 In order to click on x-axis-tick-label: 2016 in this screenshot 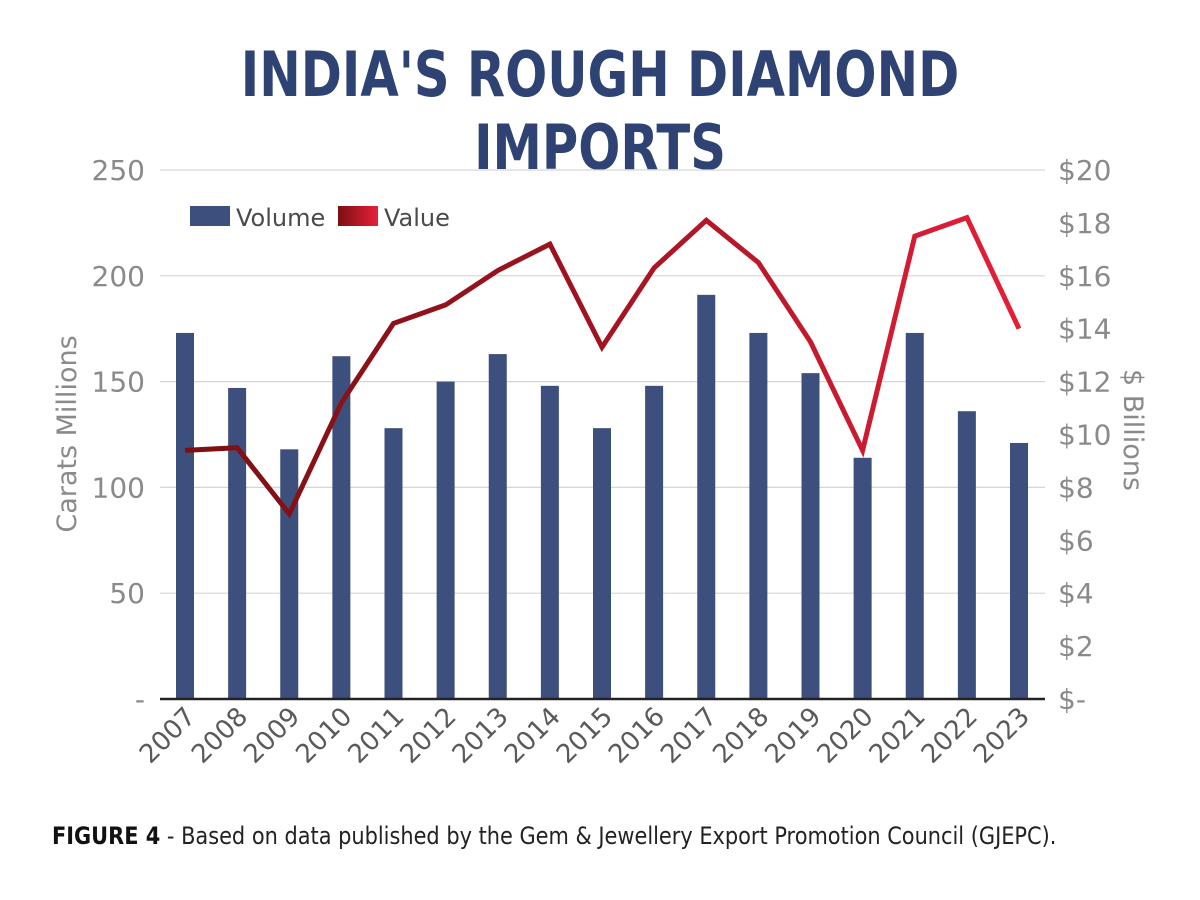, I will do `click(637, 736)`.